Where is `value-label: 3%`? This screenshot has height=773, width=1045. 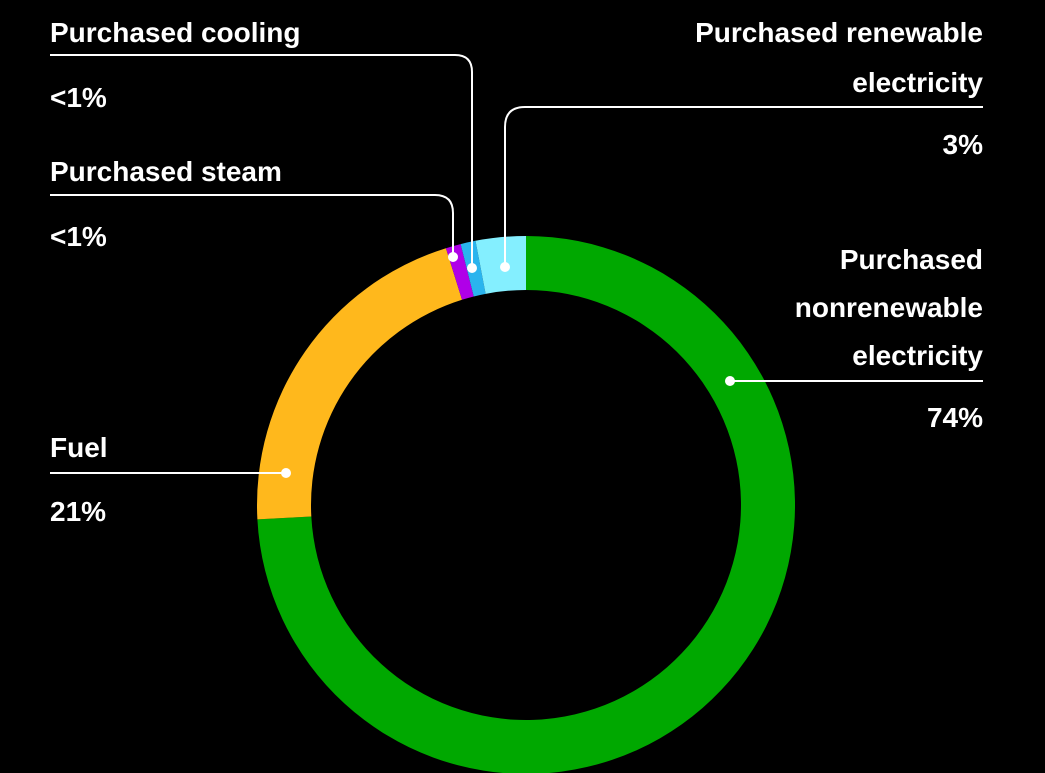 value-label: 3% is located at coordinates (962, 144).